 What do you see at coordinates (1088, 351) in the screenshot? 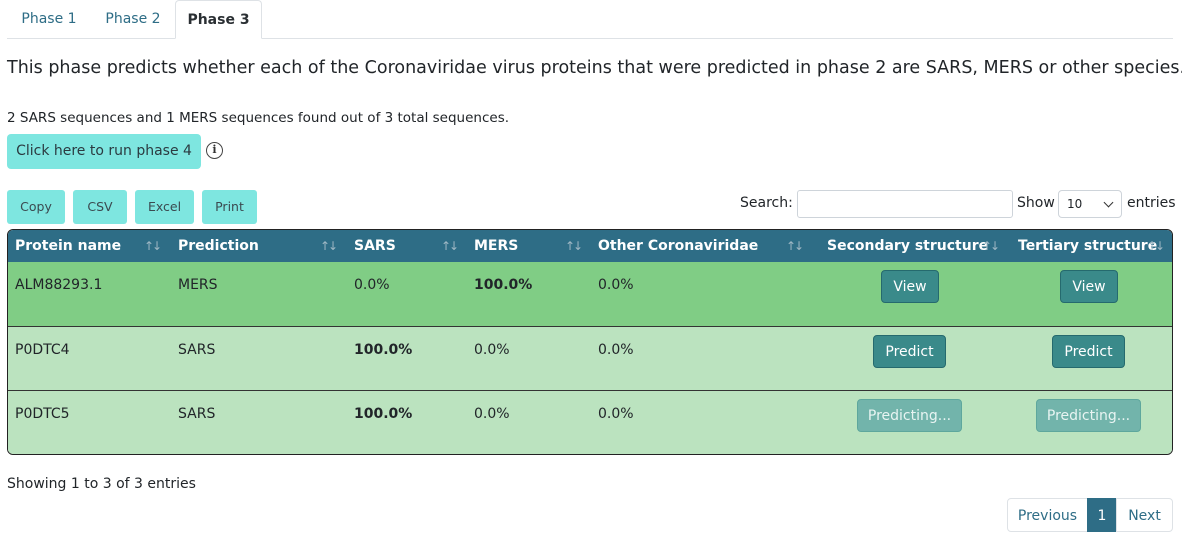
I see `predict-tertiary-button: Predict` at bounding box center [1088, 351].